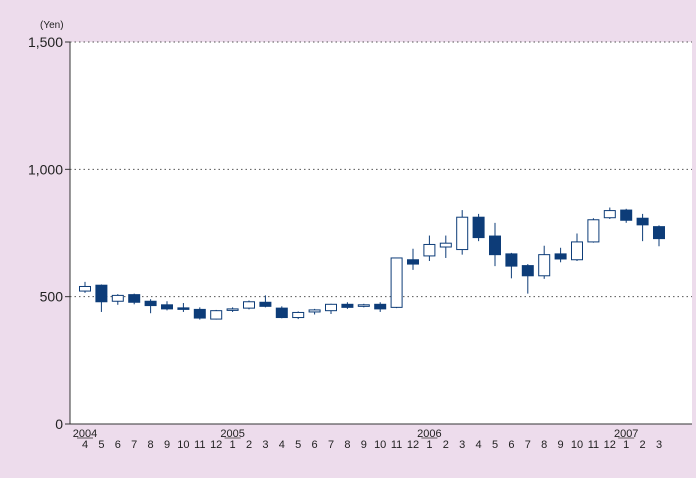 The height and width of the screenshot is (478, 696). I want to click on y-unit-label: (Yen), so click(52, 25).